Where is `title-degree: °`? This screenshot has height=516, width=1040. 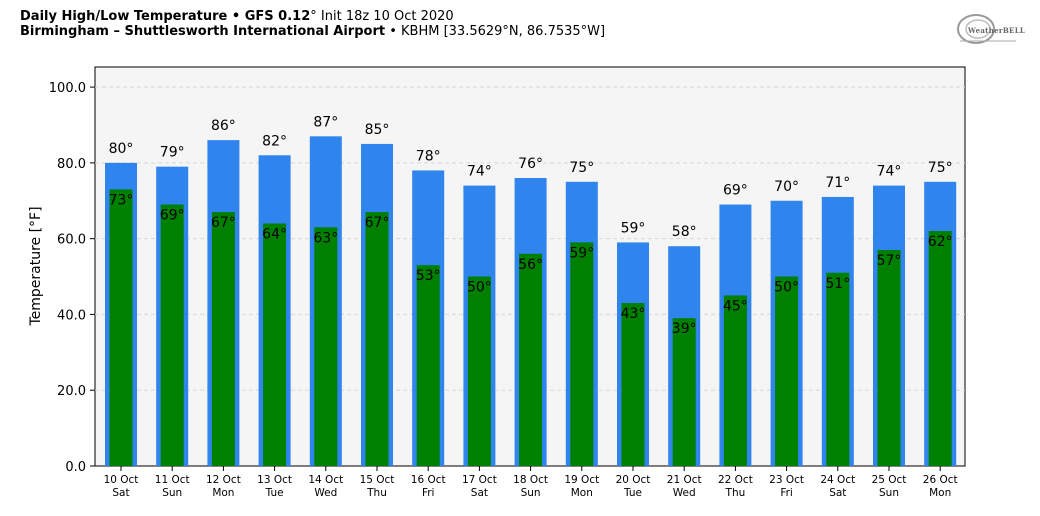
title-degree: ° is located at coordinates (313, 16).